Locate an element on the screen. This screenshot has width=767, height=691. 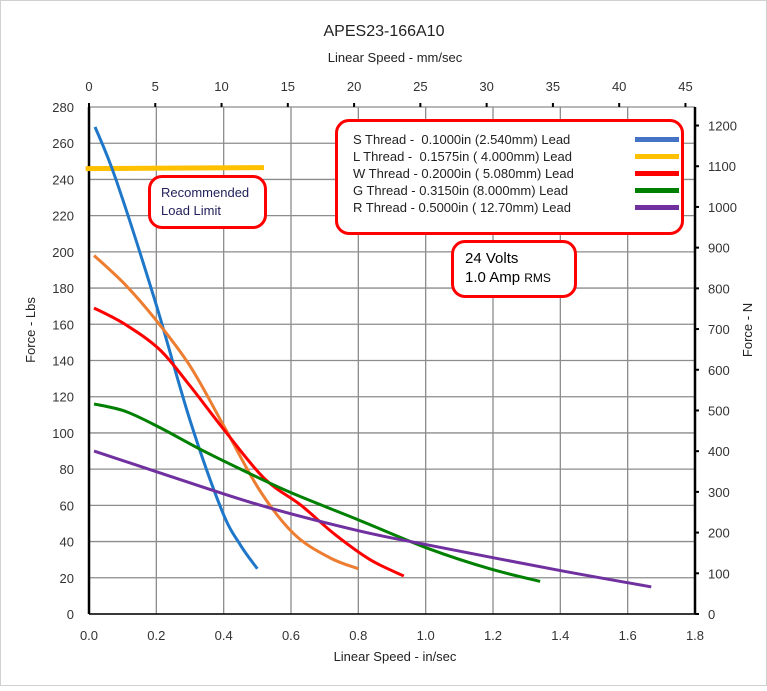
x-tick-label: 1.6 is located at coordinates (628, 635).